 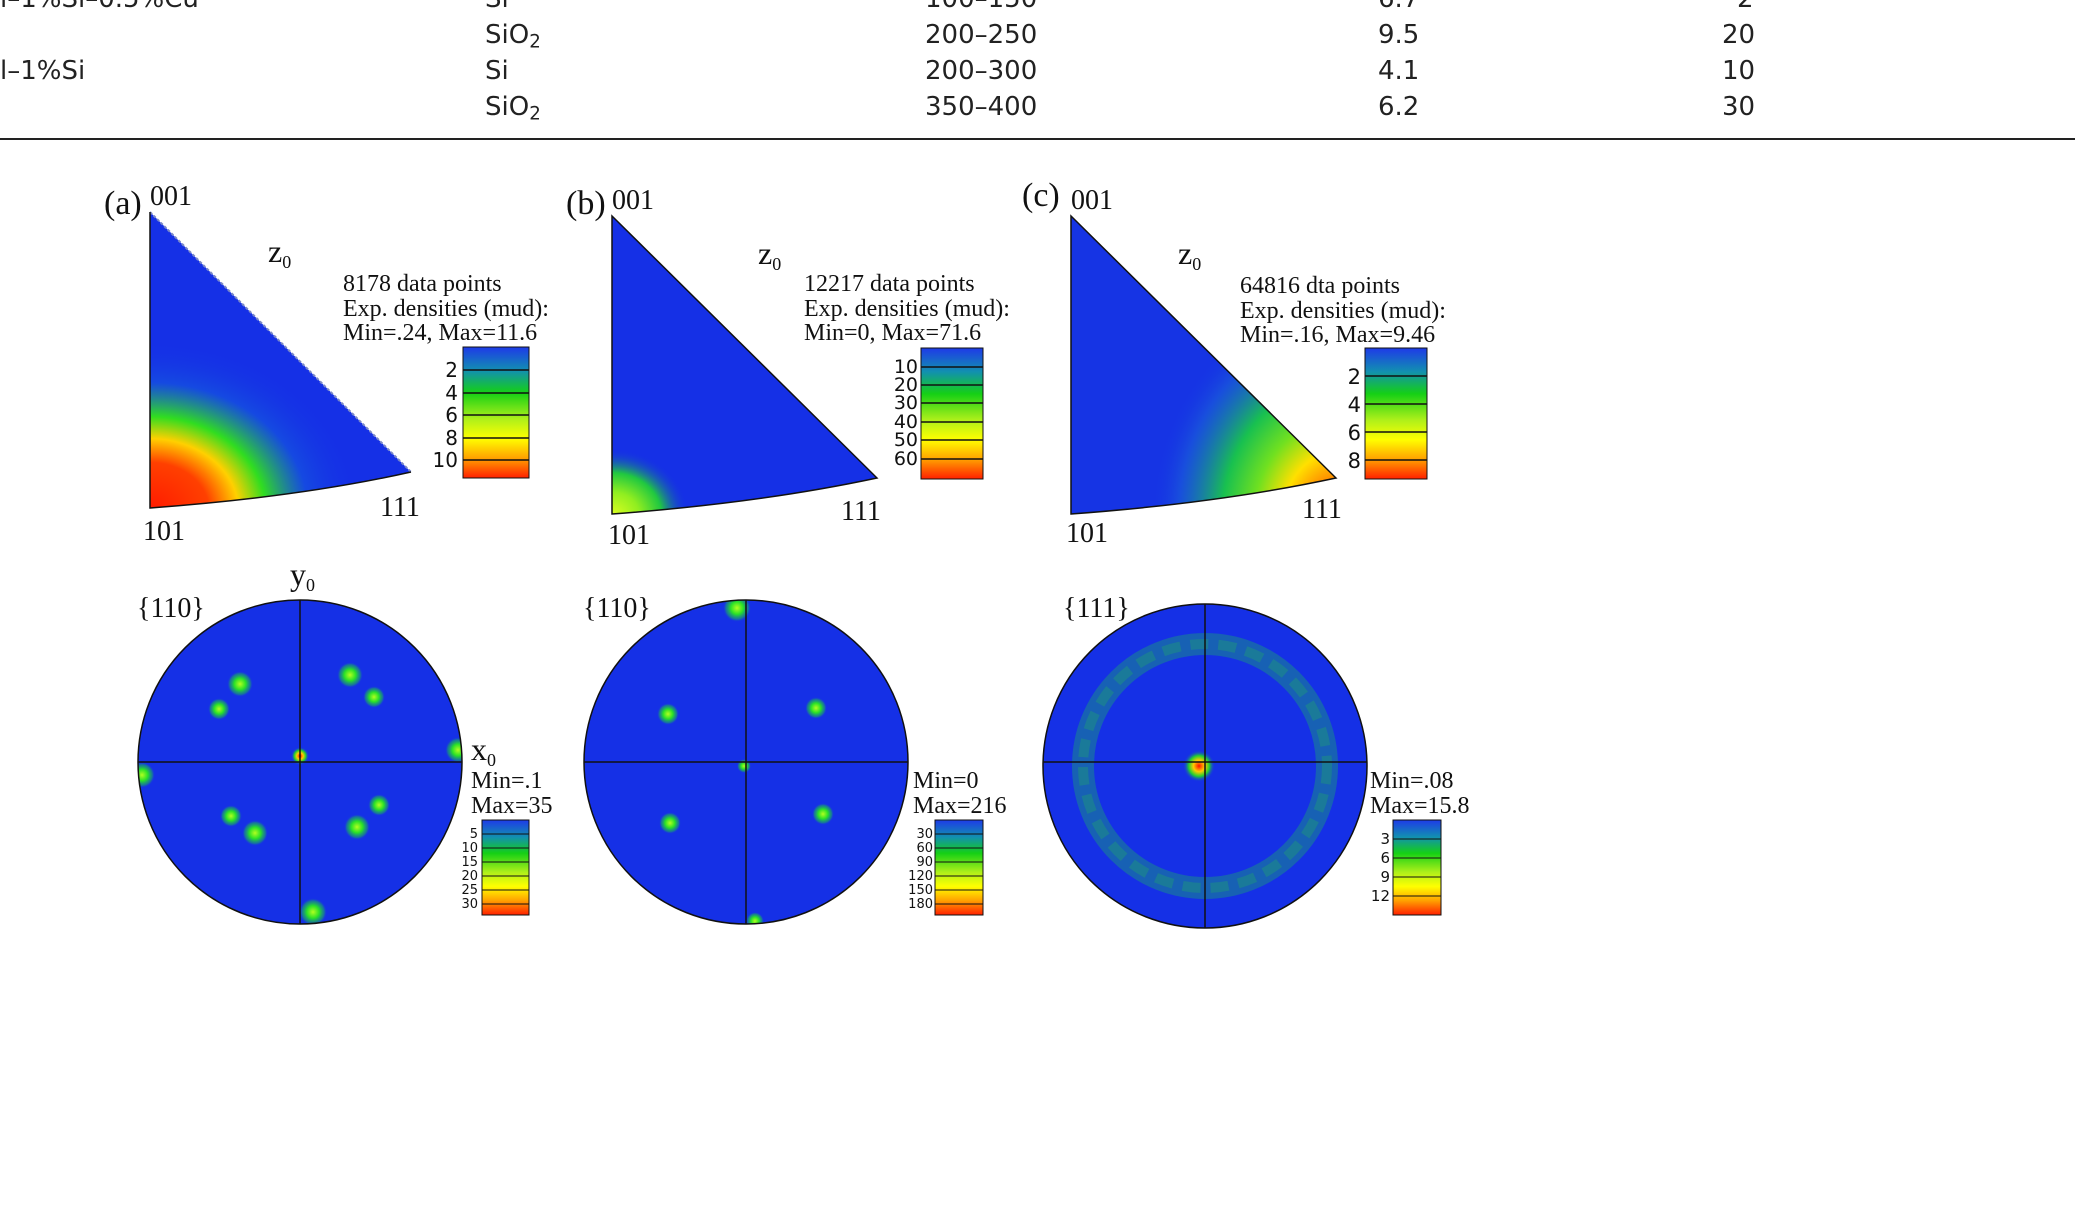 What do you see at coordinates (946, 867) in the screenshot?
I see `colorbar: 30 60 90 120 150 180` at bounding box center [946, 867].